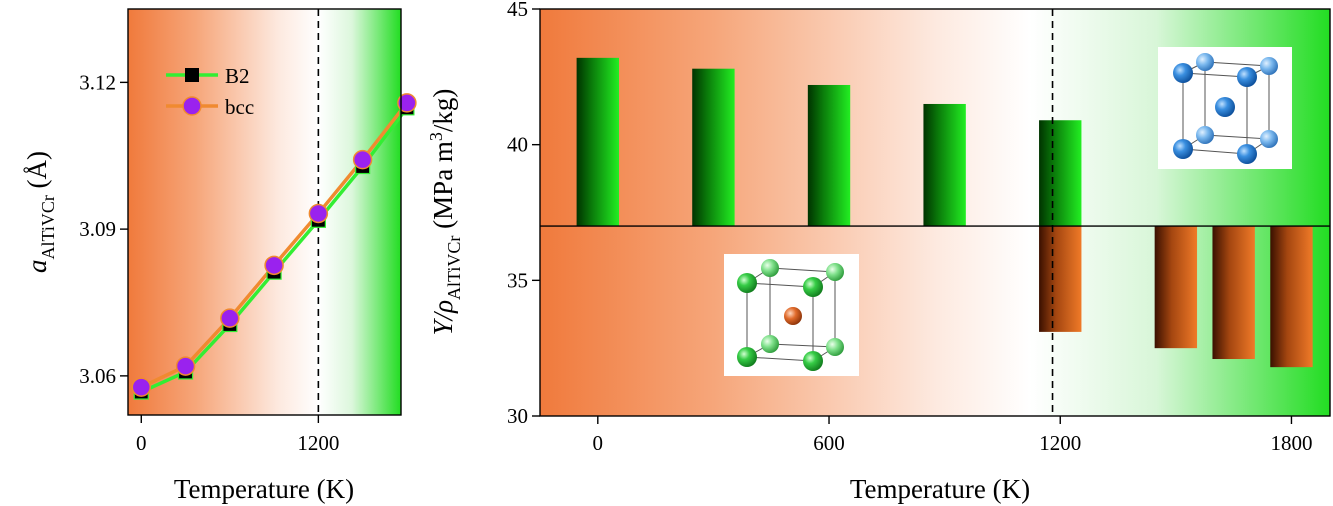 This screenshot has width=1333, height=506. I want to click on right-x-axis-label: Temperature (K), so click(940, 489).